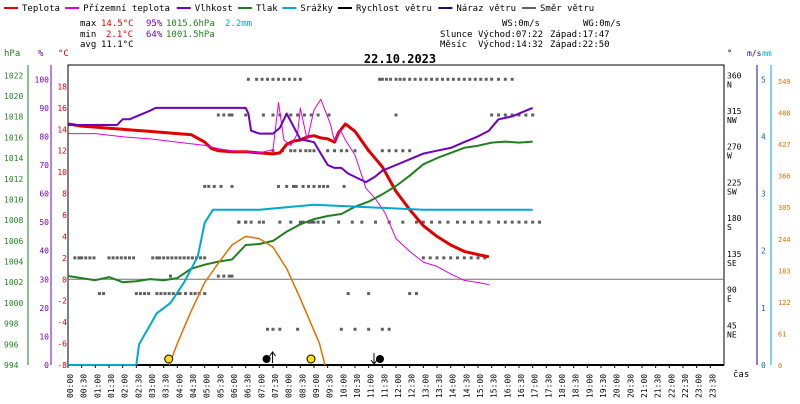 Image resolution: width=800 pixels, height=404 pixels. Describe the element at coordinates (13, 96) in the screenshot. I see `pressure-tick-13: 1020` at that location.